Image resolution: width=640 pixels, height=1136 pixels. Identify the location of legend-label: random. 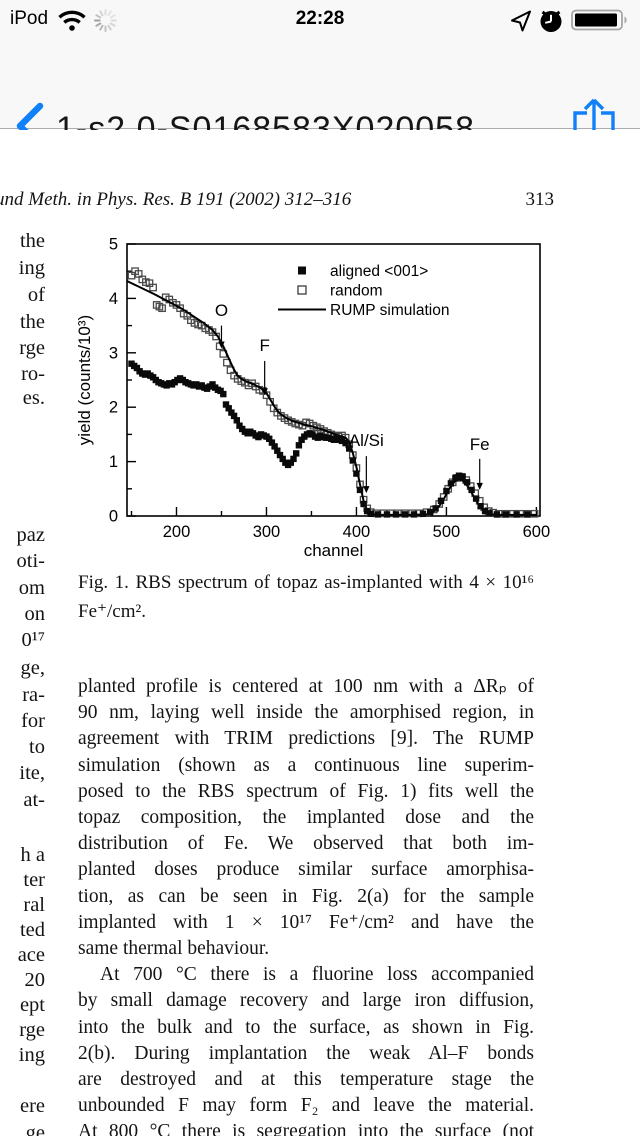
(356, 291).